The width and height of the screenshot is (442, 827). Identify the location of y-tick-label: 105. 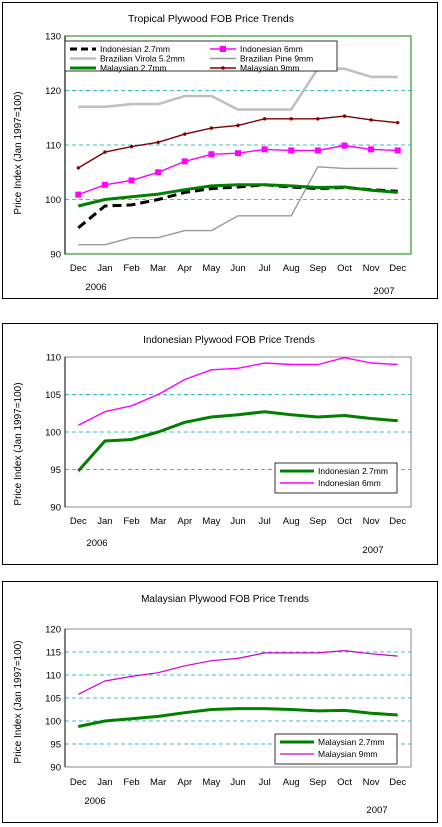
(53, 395).